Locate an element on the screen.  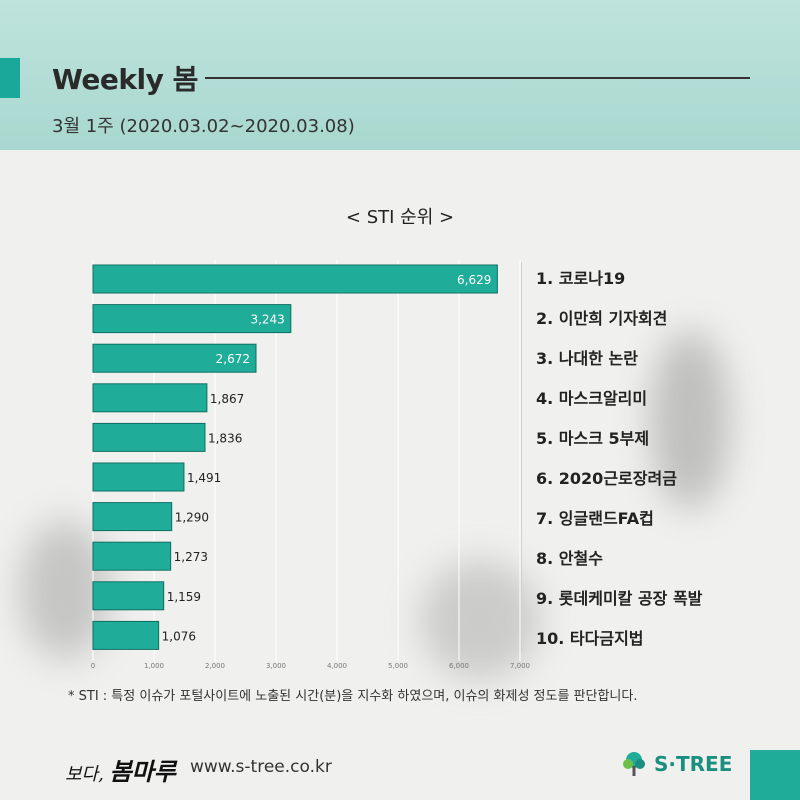
stree-logo: S·TREE is located at coordinates (676, 764).